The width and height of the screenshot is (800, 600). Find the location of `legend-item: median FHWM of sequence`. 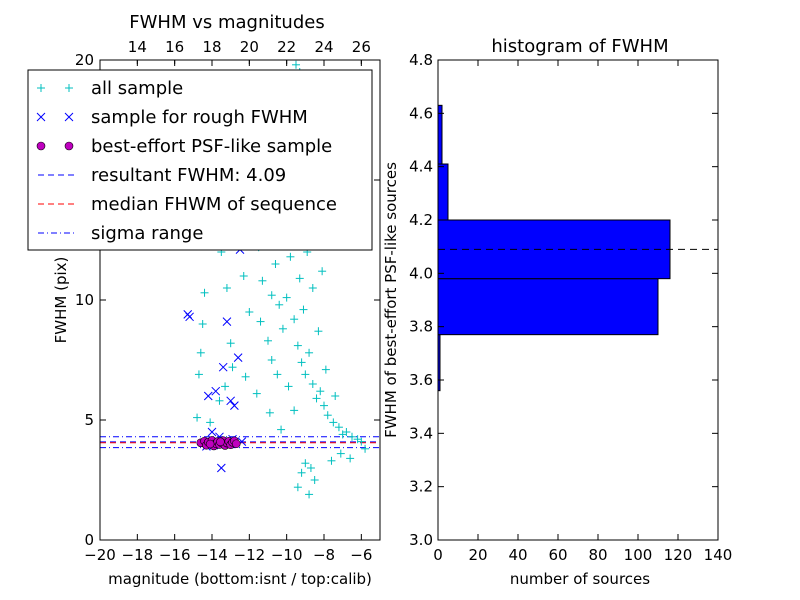

legend-item: median FHWM of sequence is located at coordinates (187, 204).